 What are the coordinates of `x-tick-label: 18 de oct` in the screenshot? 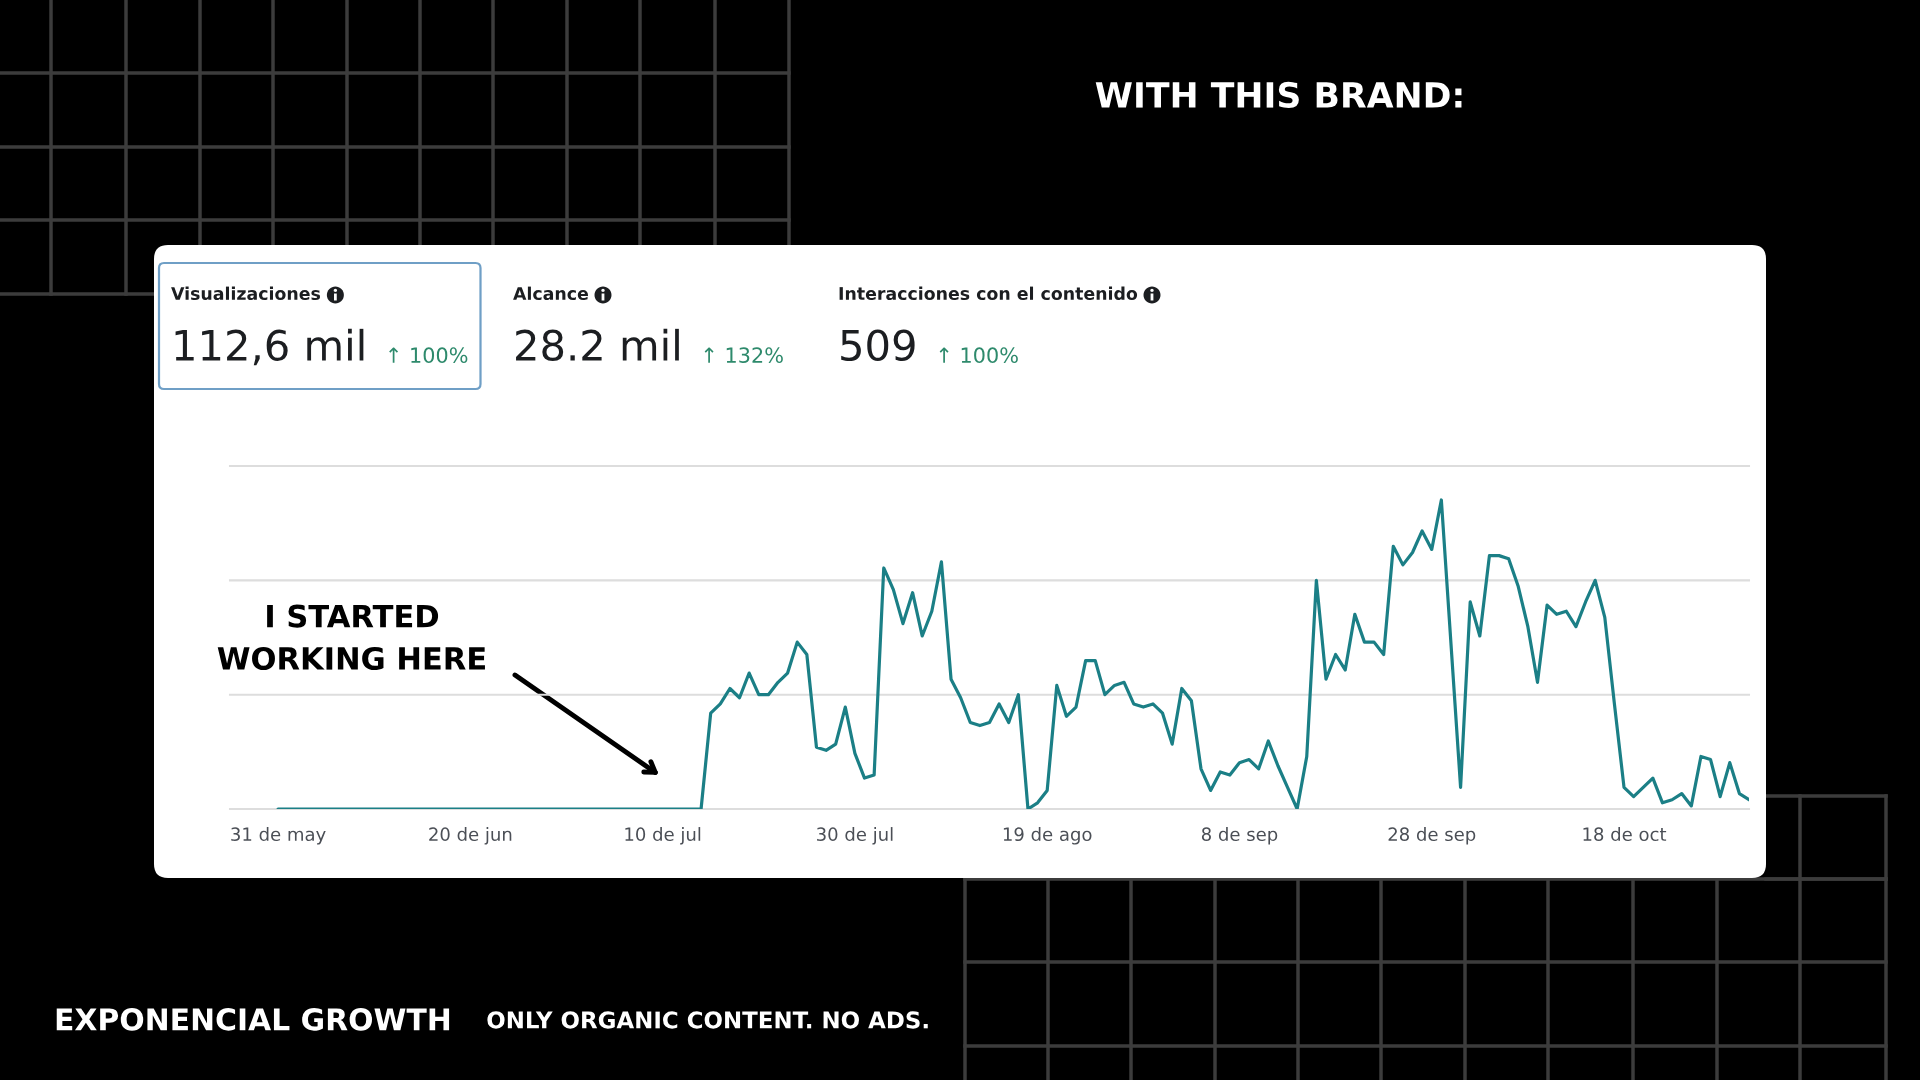 It's located at (1625, 834).